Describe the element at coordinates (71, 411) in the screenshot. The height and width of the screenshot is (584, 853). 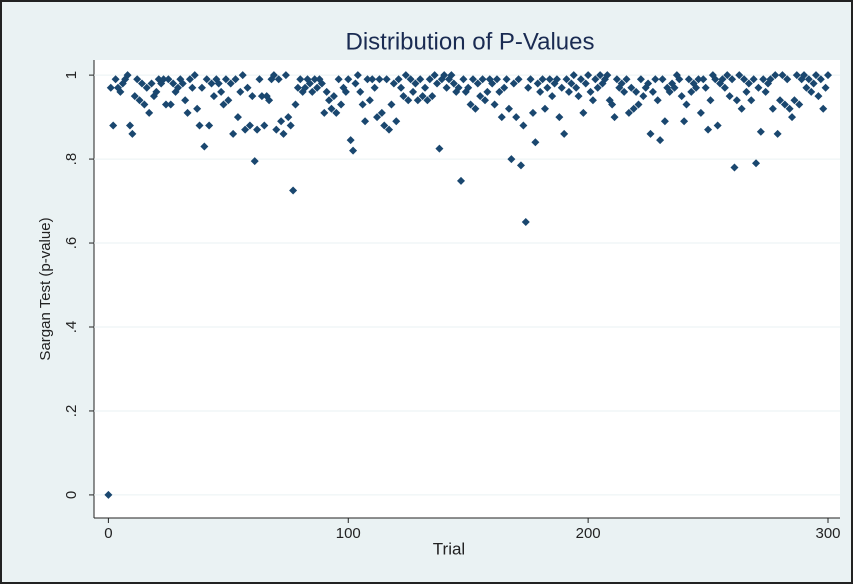
I see `y-tick-label: .2` at that location.